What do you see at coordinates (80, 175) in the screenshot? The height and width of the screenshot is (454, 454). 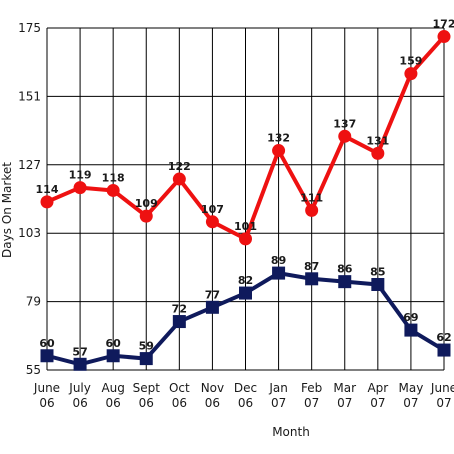 I see `series-1-data-label: 119` at bounding box center [80, 175].